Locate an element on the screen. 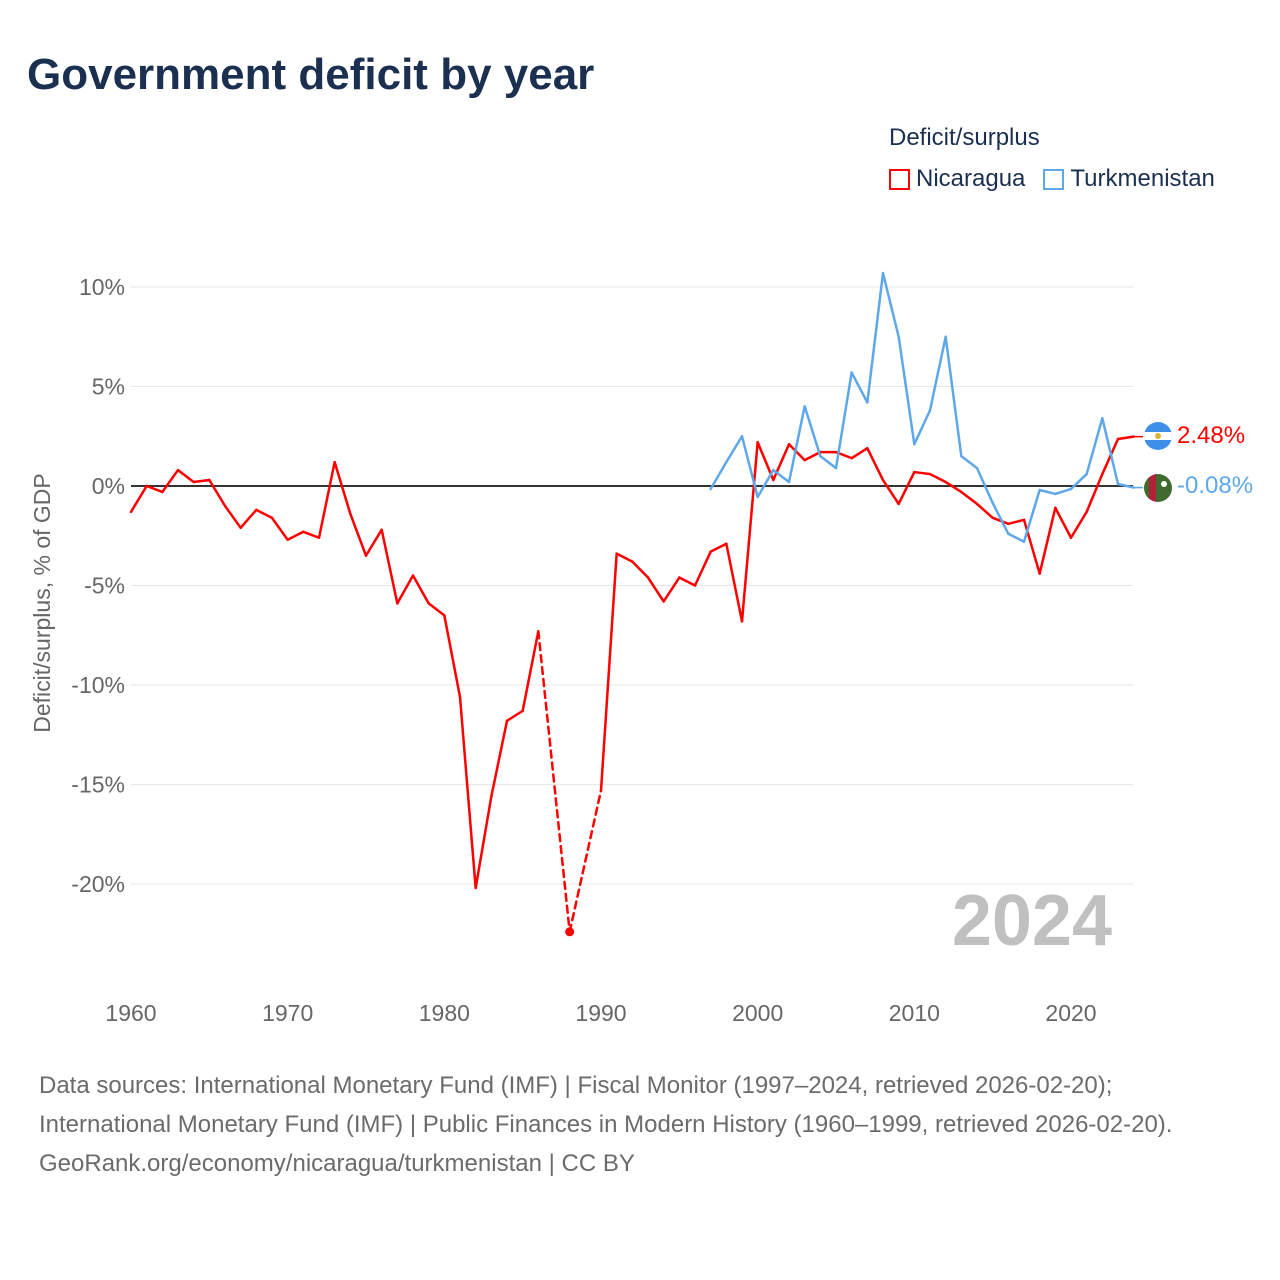  x-tick-label: 1990 is located at coordinates (600, 1013).